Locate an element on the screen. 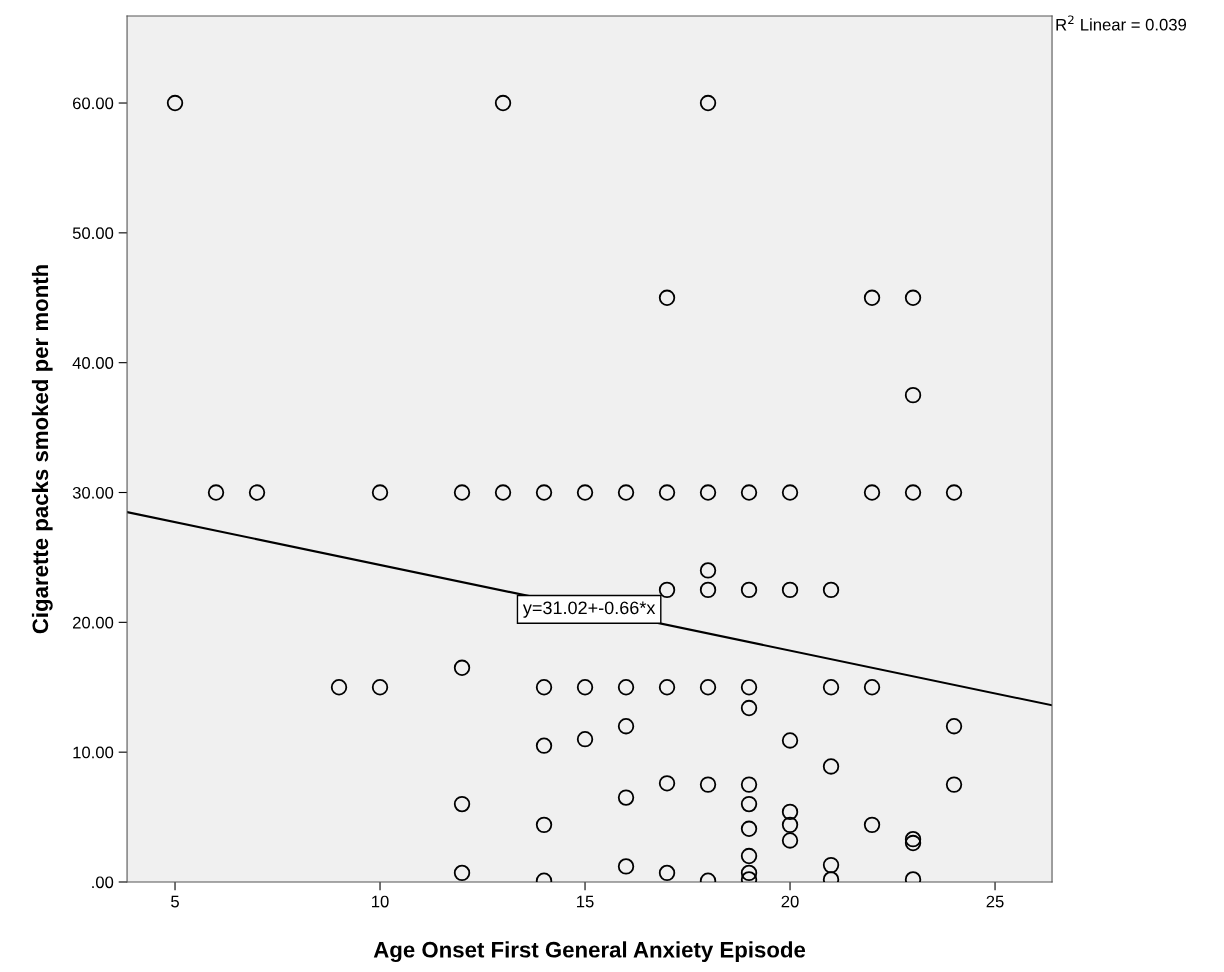 Image resolution: width=1224 pixels, height=972 pixels. y-tick-label: 60.00 is located at coordinates (93, 103).